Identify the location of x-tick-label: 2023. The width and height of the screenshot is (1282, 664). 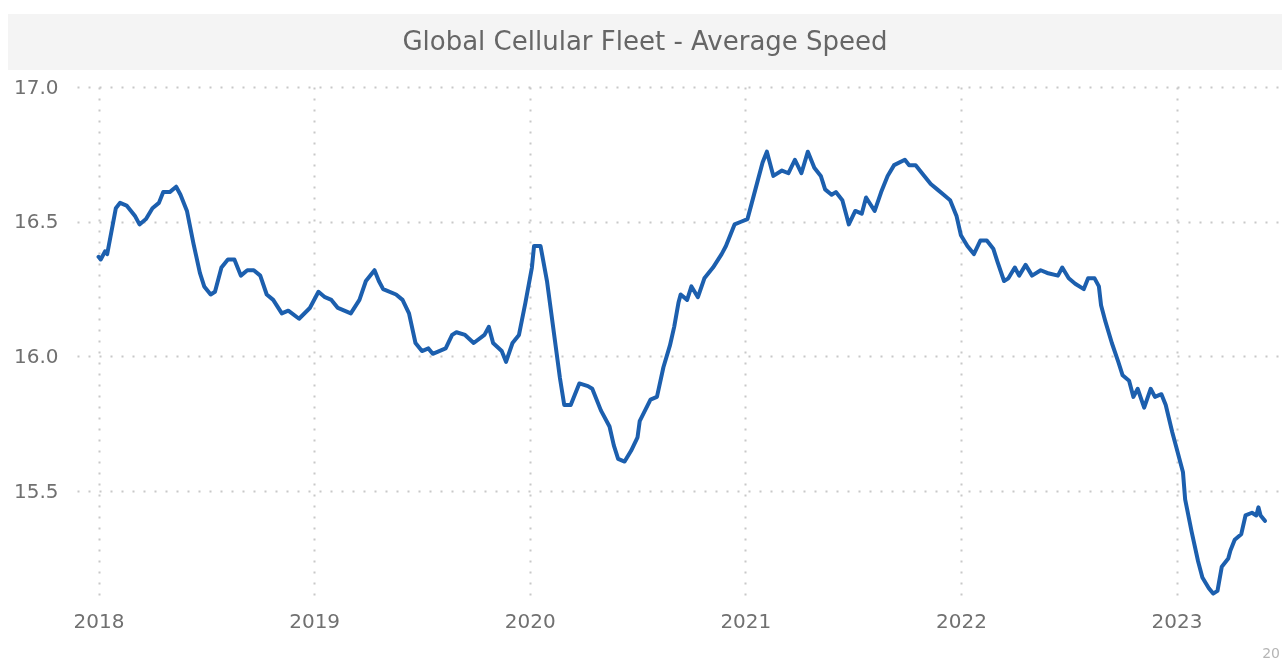
(1177, 620).